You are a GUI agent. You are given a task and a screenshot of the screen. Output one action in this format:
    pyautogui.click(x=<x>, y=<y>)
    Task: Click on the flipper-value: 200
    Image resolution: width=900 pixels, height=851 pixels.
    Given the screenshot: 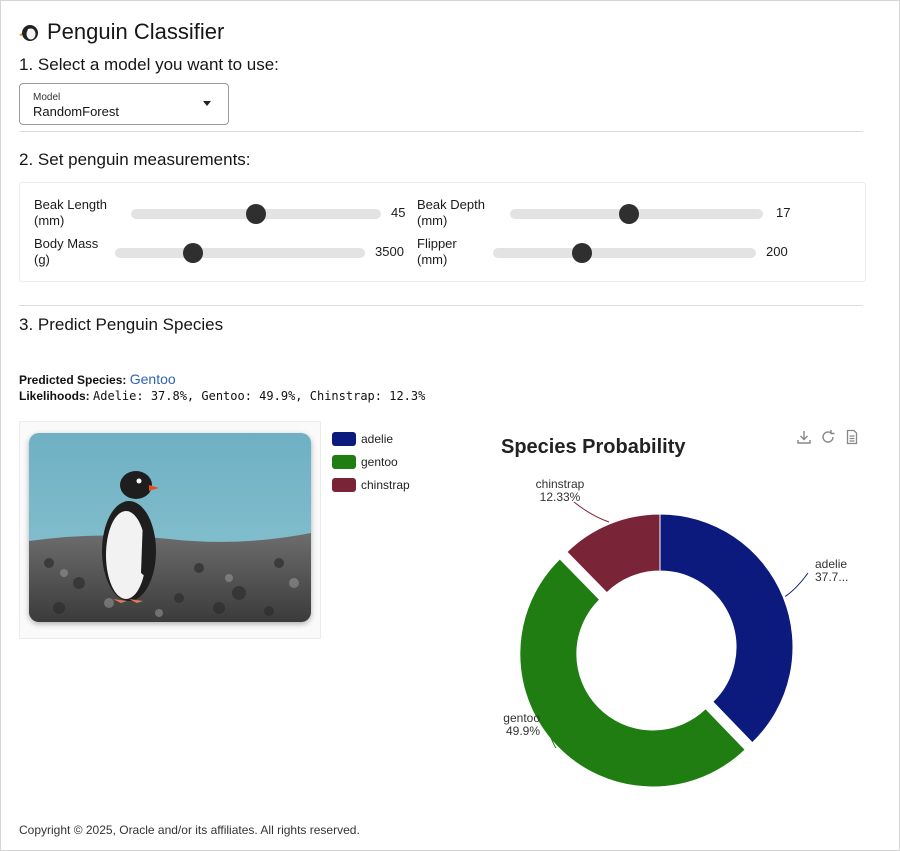 What is the action you would take?
    pyautogui.click(x=777, y=251)
    